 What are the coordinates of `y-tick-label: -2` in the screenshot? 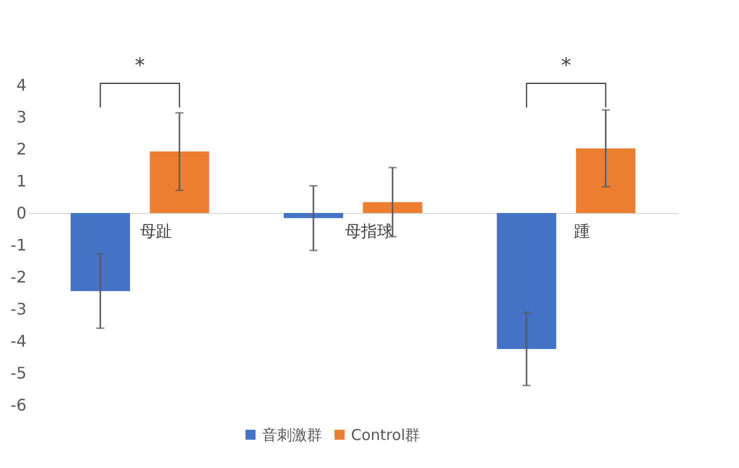 It's located at (18, 277).